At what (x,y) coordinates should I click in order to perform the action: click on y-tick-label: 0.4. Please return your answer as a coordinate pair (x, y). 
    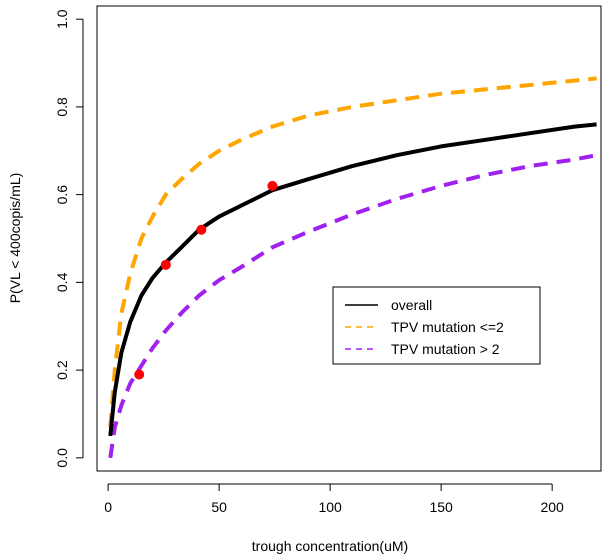
    Looking at the image, I should click on (62, 282).